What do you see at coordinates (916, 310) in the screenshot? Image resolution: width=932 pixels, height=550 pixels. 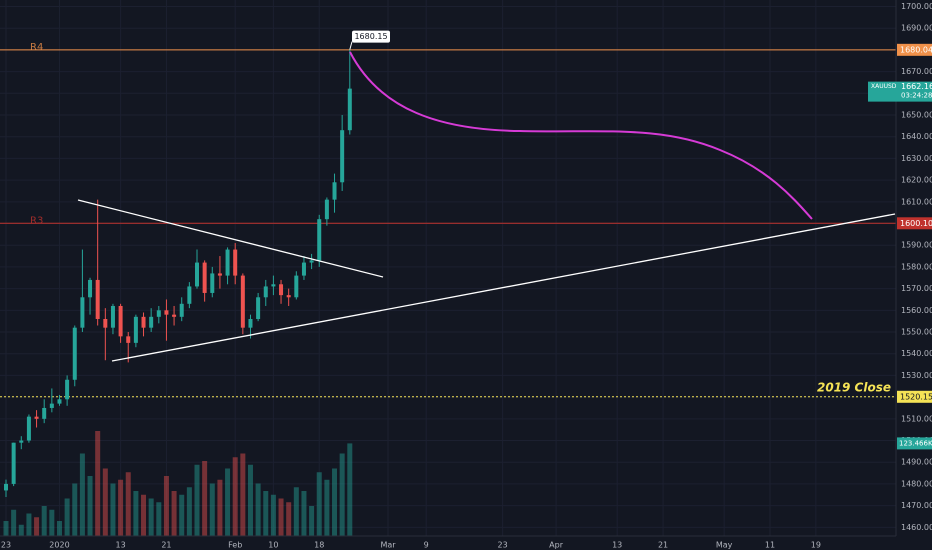 I see `y-tick-label: 1560.00` at bounding box center [916, 310].